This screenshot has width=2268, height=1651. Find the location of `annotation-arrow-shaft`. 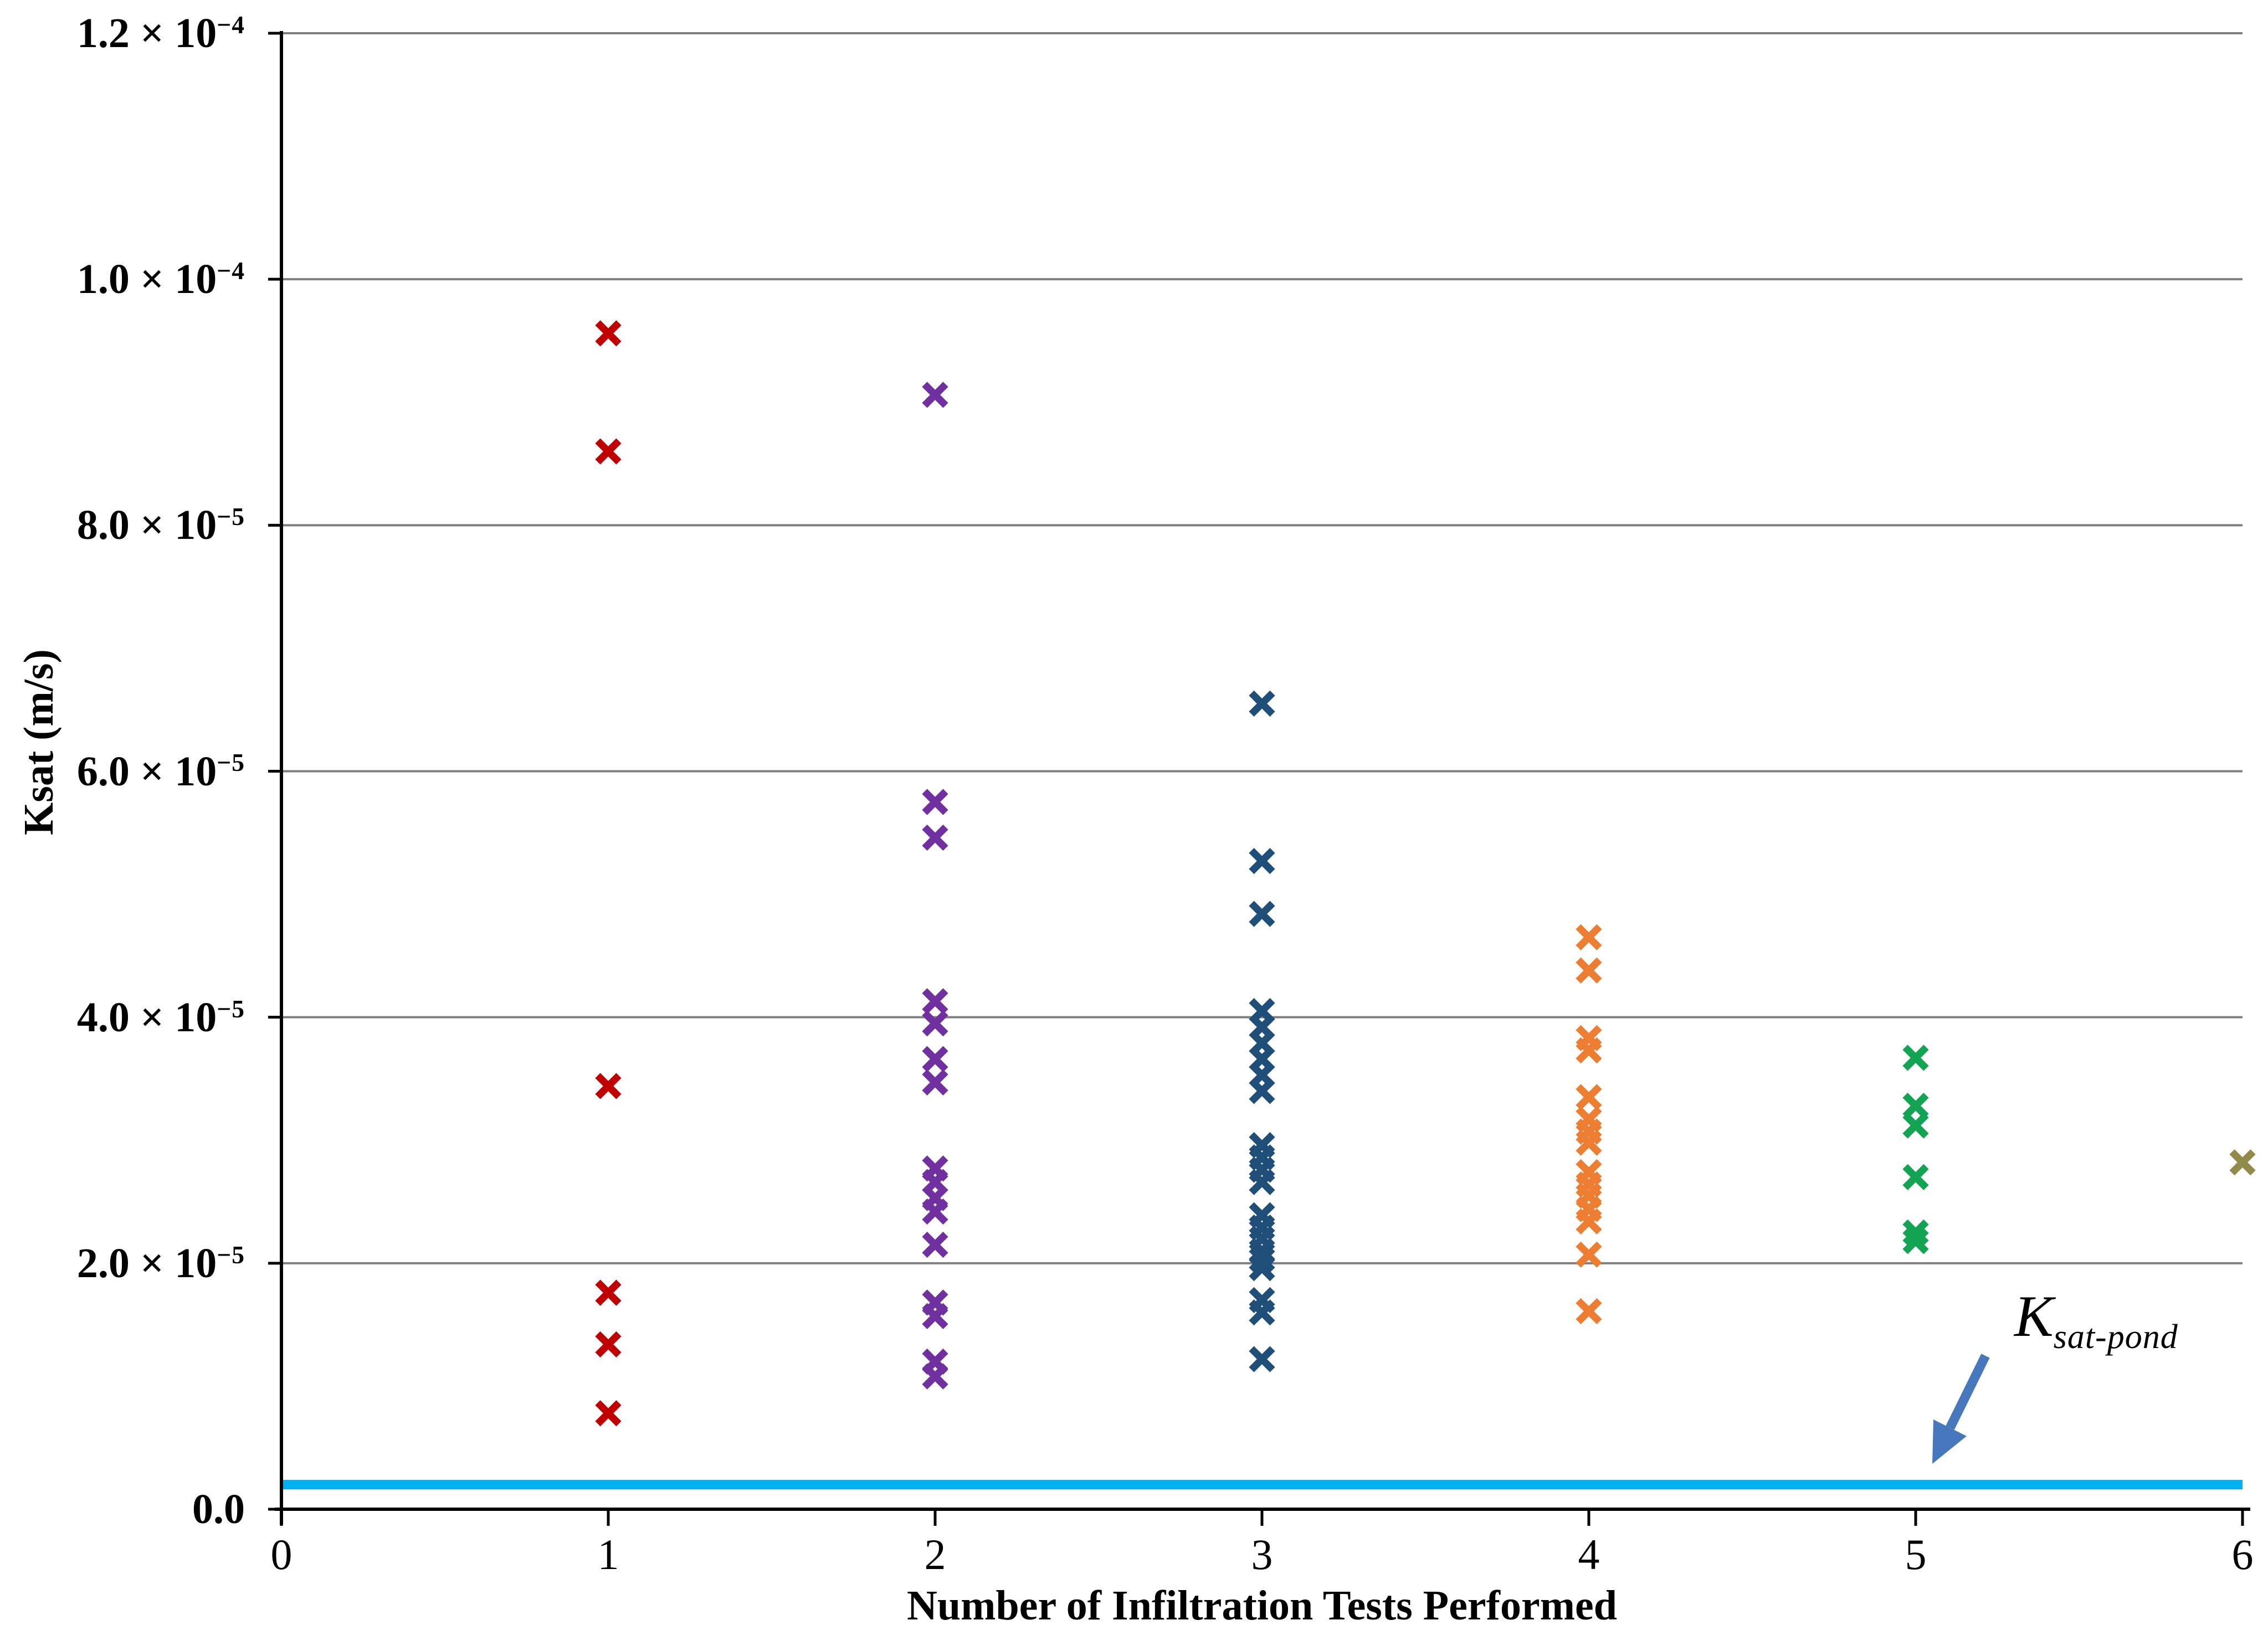

annotation-arrow-shaft is located at coordinates (1968, 1392).